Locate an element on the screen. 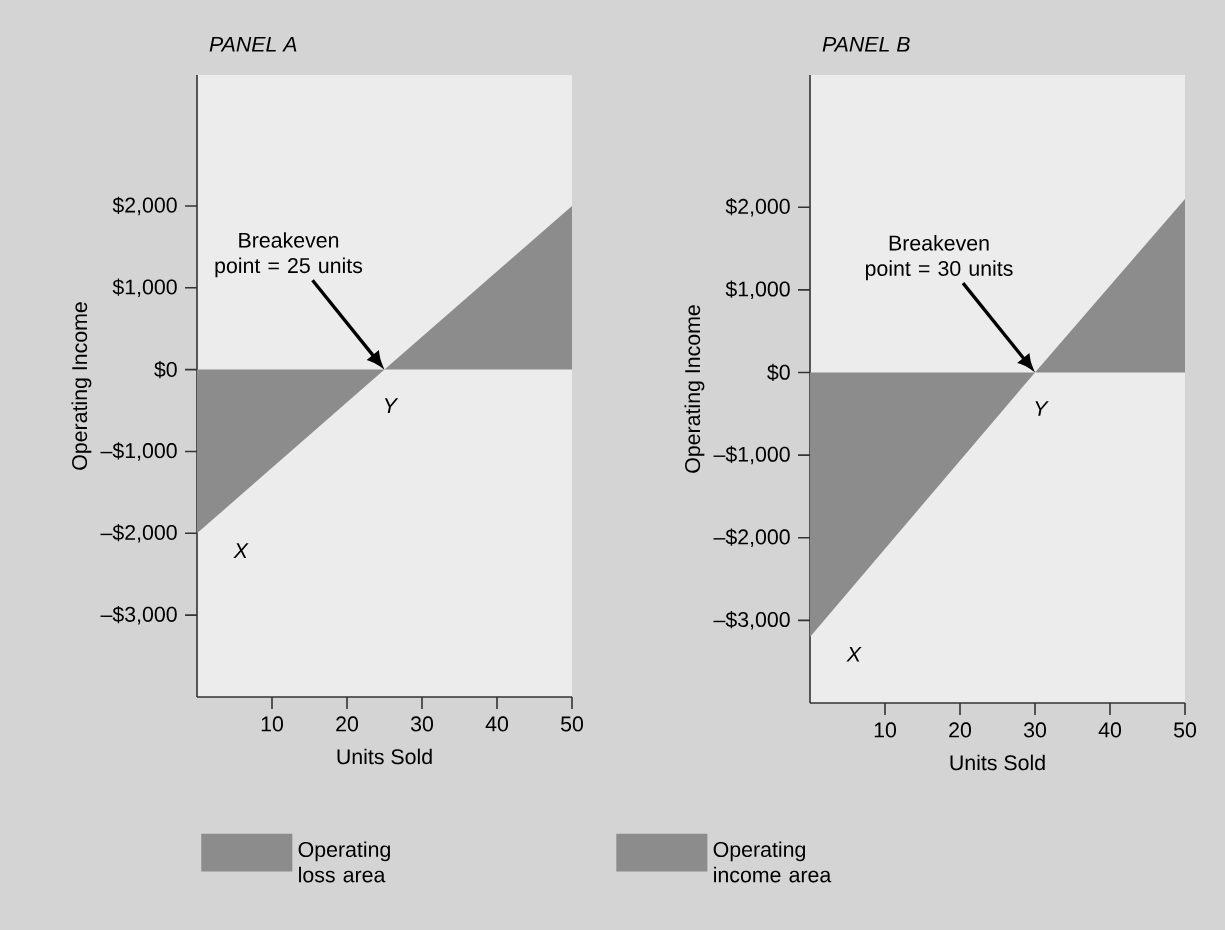  legend-label: Operating income area is located at coordinates (772, 862).